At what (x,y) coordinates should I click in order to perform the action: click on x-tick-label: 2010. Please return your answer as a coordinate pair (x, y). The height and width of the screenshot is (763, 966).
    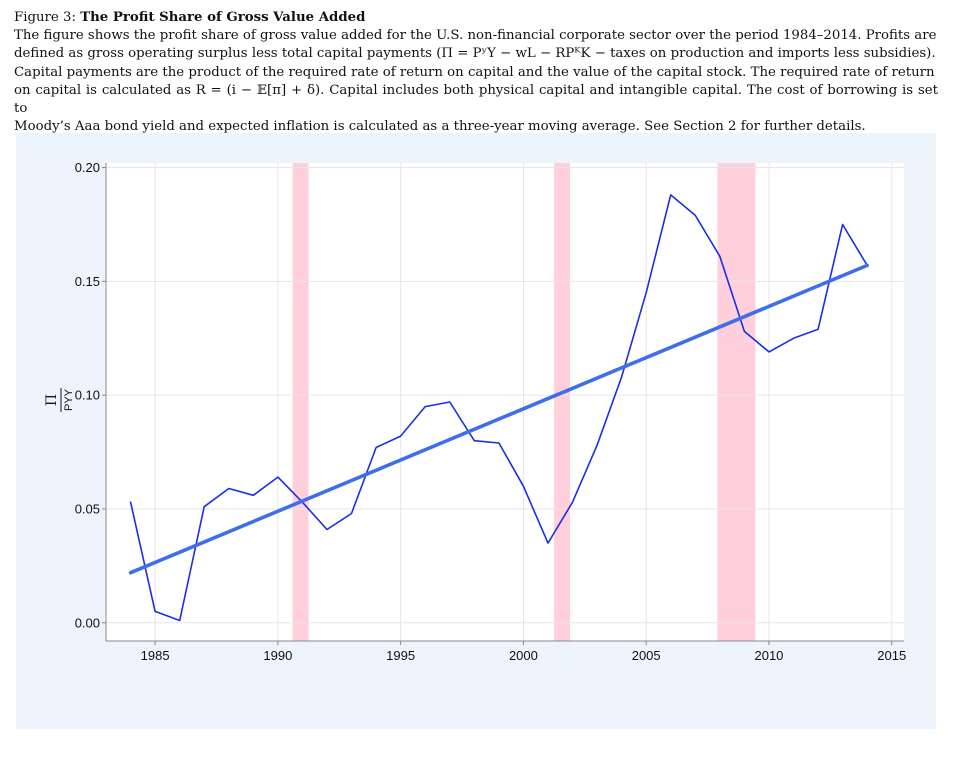
    Looking at the image, I should click on (768, 655).